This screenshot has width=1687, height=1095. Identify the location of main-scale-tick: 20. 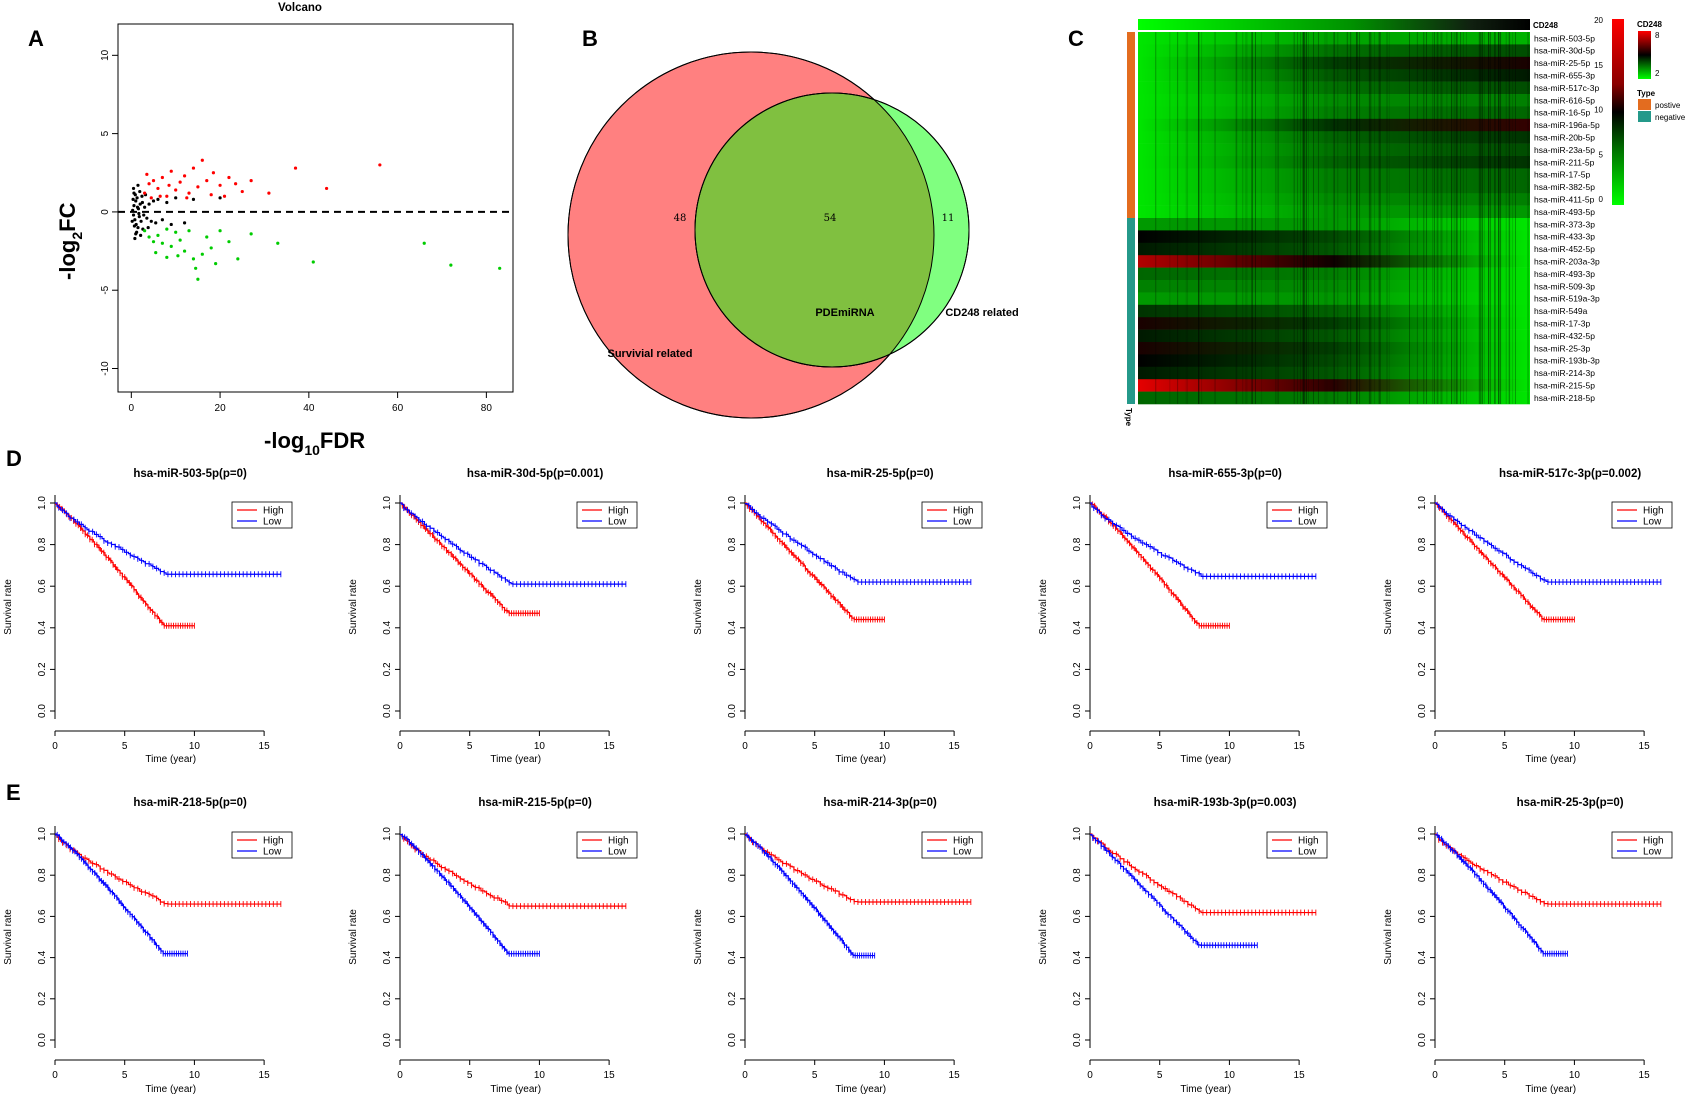
(1598, 20).